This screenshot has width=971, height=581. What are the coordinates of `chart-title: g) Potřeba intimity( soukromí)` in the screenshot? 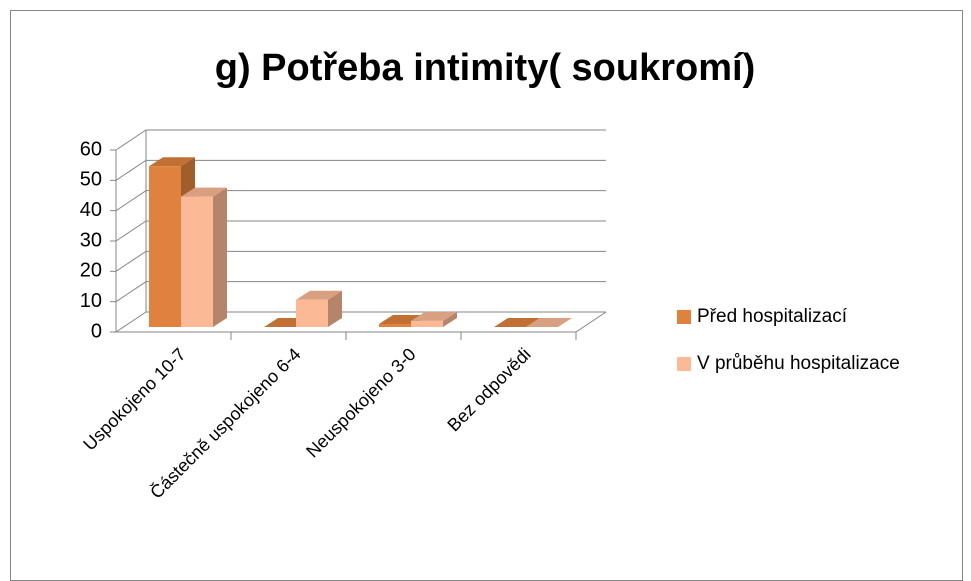 It's located at (485, 68).